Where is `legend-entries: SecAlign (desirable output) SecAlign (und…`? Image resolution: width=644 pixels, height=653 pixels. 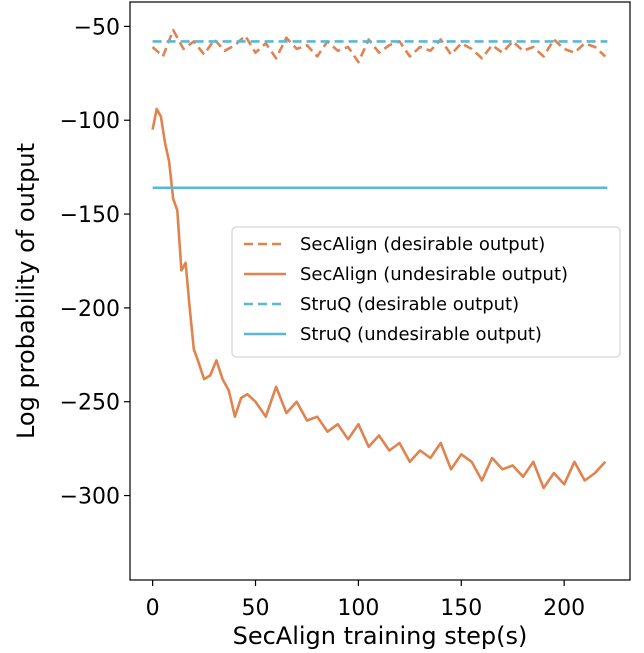 legend-entries: SecAlign (desirable output) SecAlign (und… is located at coordinates (406, 289).